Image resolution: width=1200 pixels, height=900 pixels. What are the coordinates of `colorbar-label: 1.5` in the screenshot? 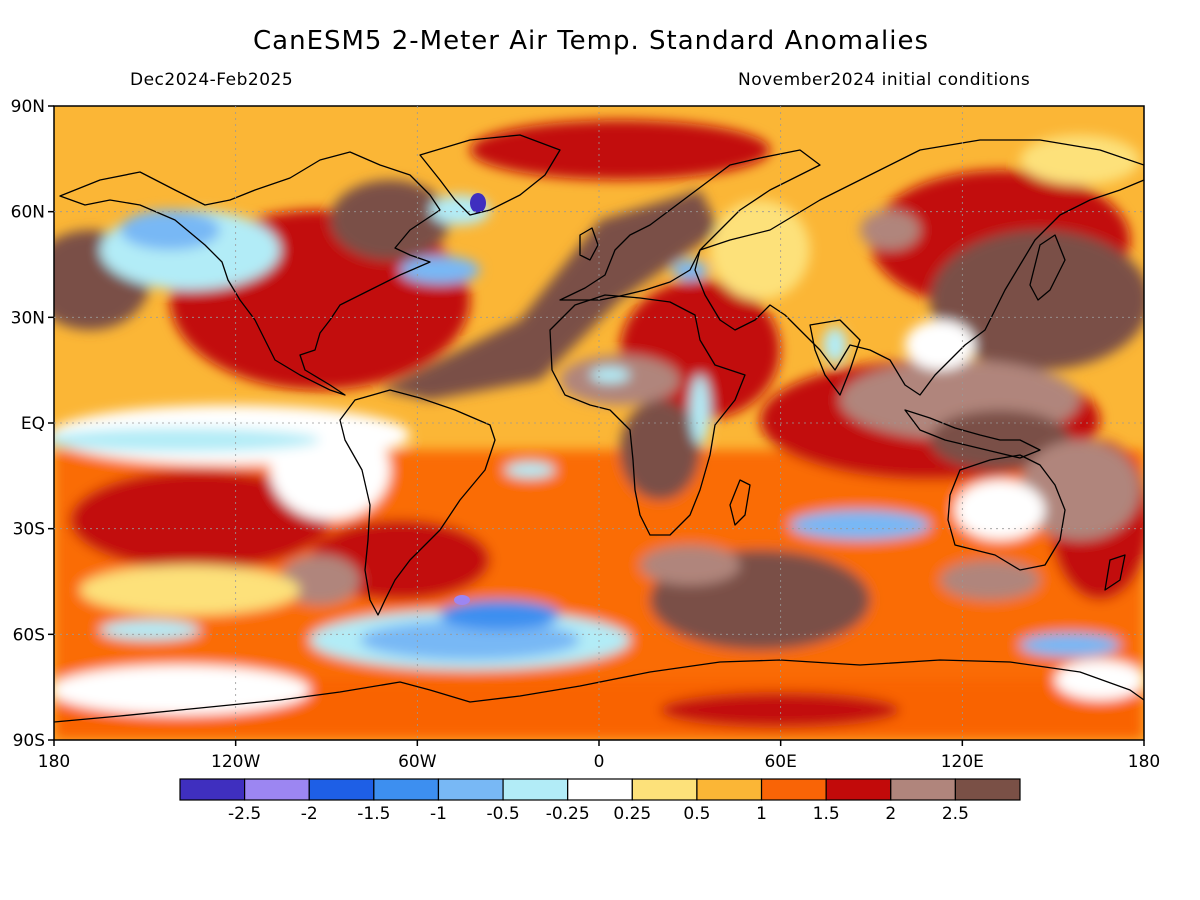 It's located at (826, 814).